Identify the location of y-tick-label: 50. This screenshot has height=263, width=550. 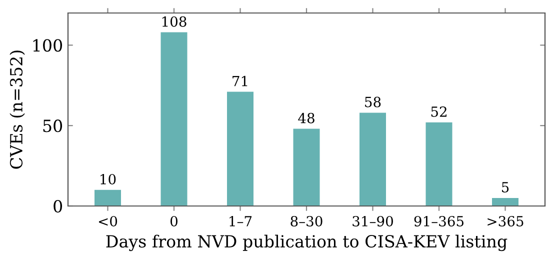
(52, 126).